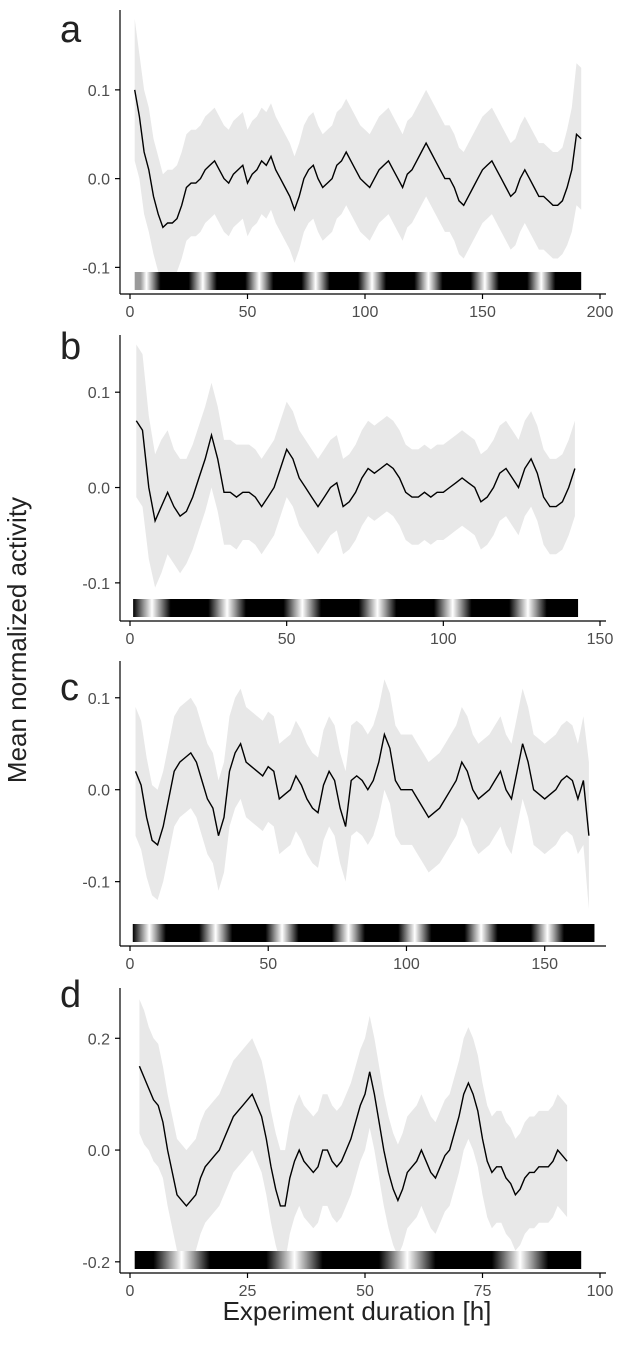 This screenshot has width=617, height=1352. Describe the element at coordinates (17, 640) in the screenshot. I see `y-axis-title: Mean normalized activity` at that location.